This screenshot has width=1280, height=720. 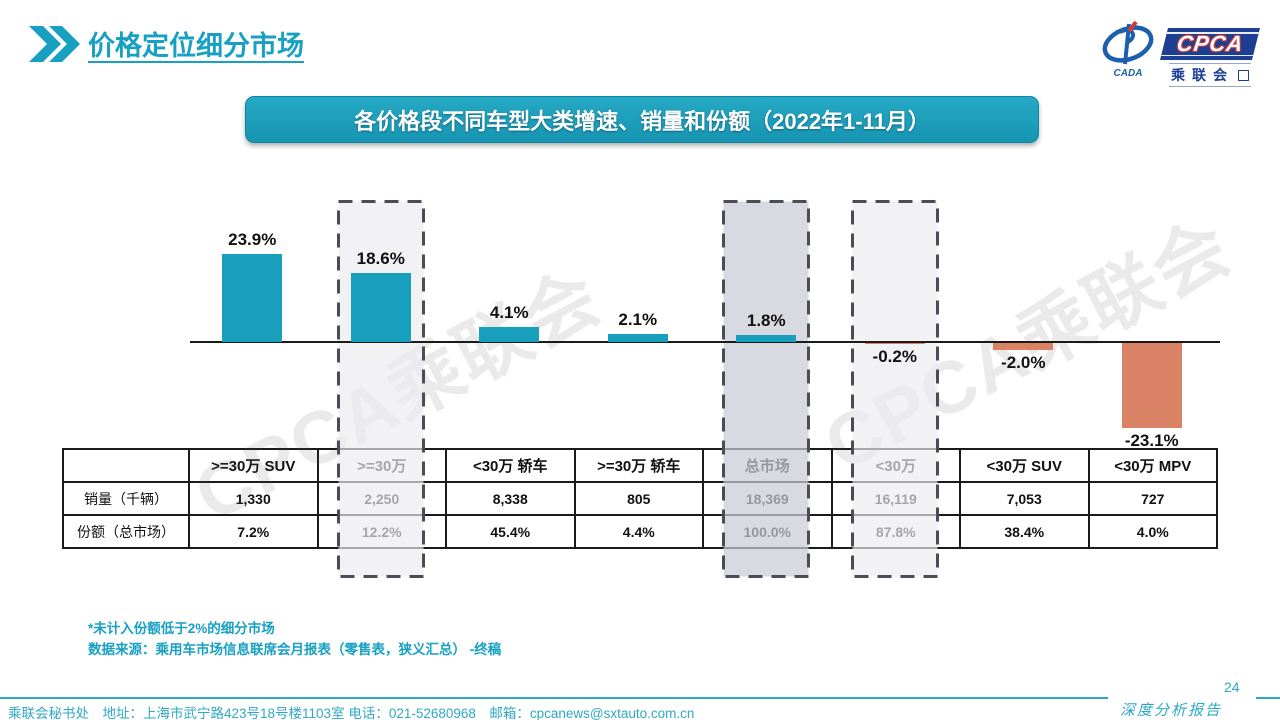 What do you see at coordinates (1152, 498) in the screenshot?
I see `table-cell: 727` at bounding box center [1152, 498].